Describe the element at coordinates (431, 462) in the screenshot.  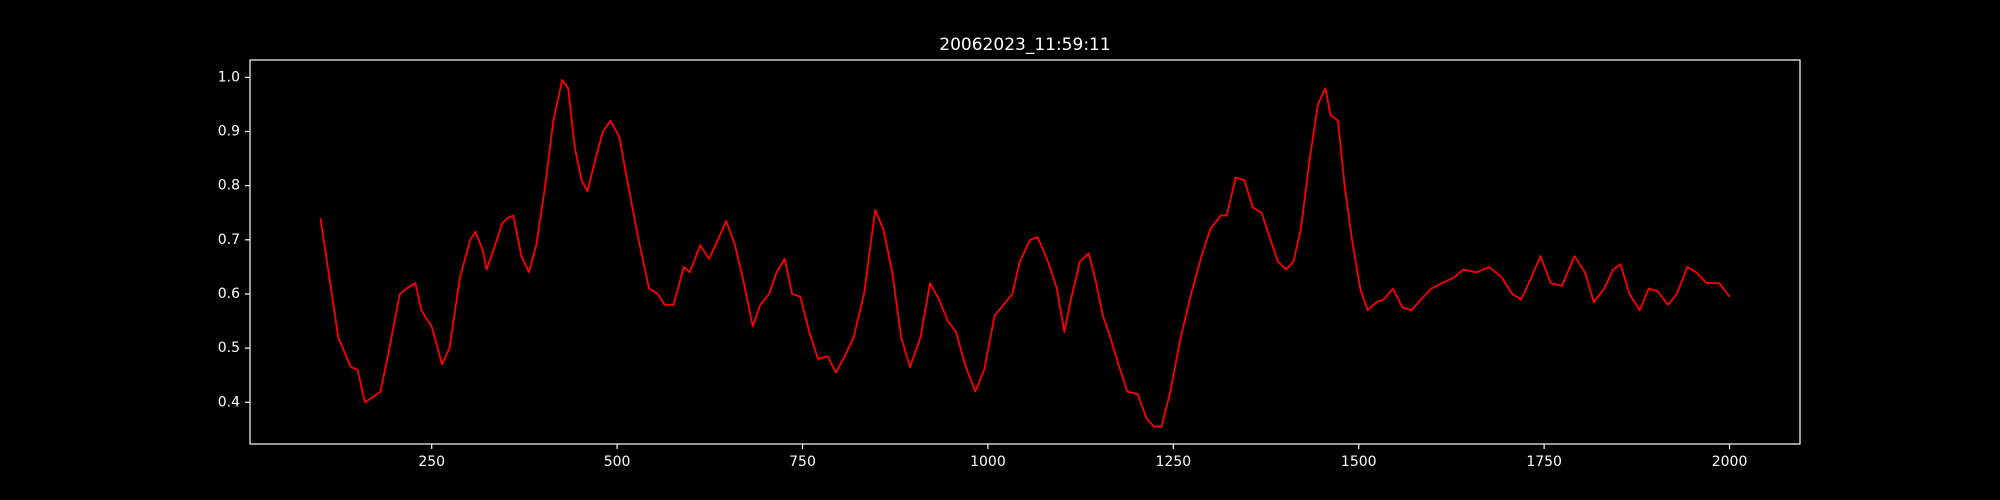
I see `x-tick-label: 250` at that location.